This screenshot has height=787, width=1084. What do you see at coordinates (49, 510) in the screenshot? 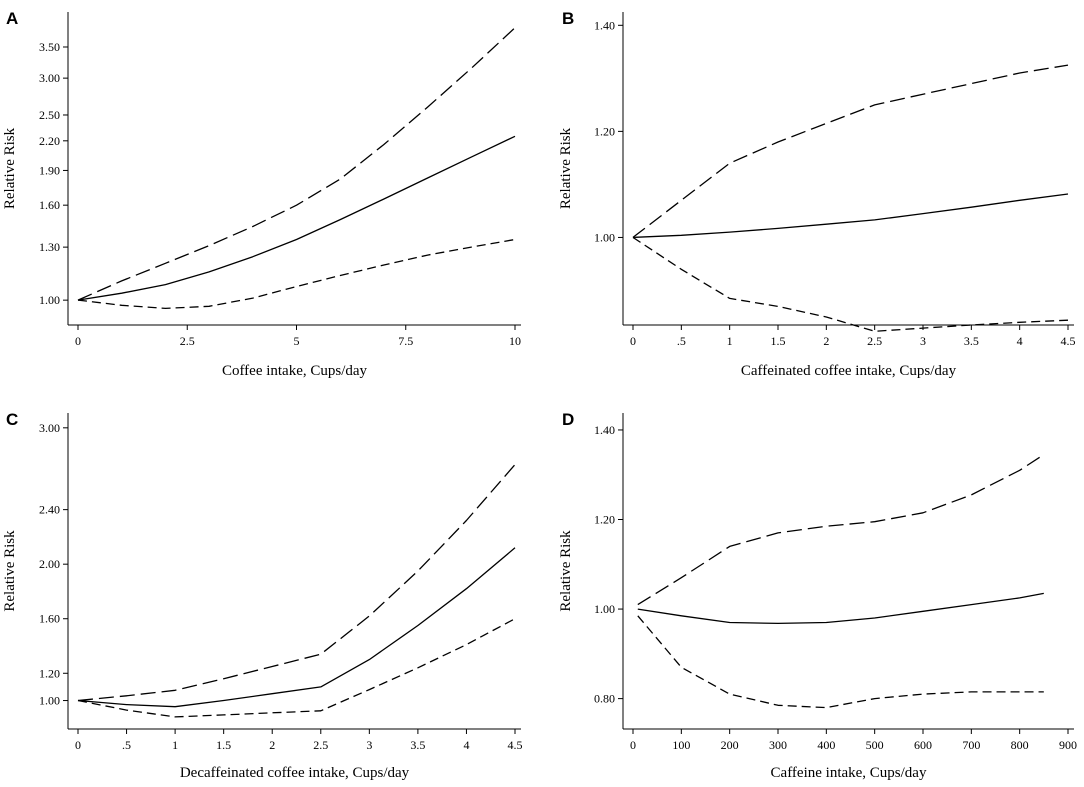
I see `y-tick-label: 2.40` at bounding box center [49, 510].